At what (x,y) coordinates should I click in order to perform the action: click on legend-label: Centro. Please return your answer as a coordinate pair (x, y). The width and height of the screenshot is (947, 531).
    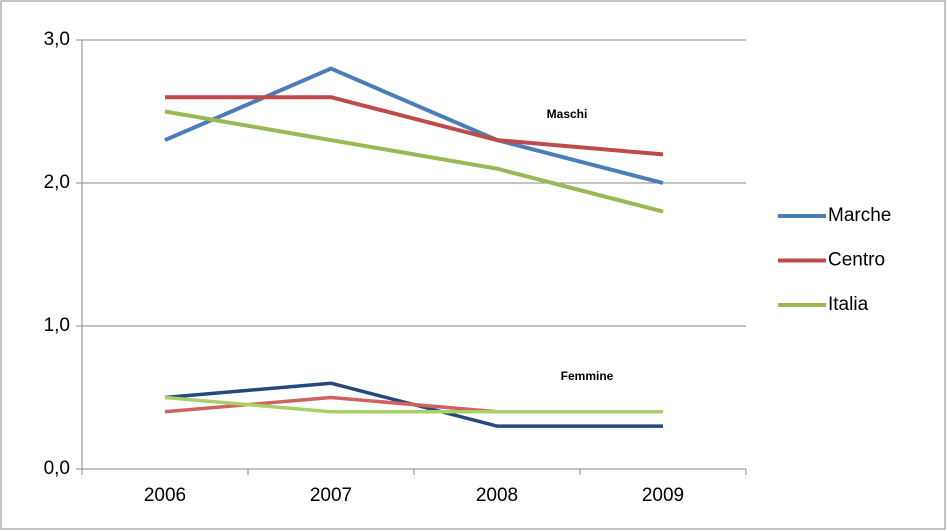
    Looking at the image, I should click on (856, 260).